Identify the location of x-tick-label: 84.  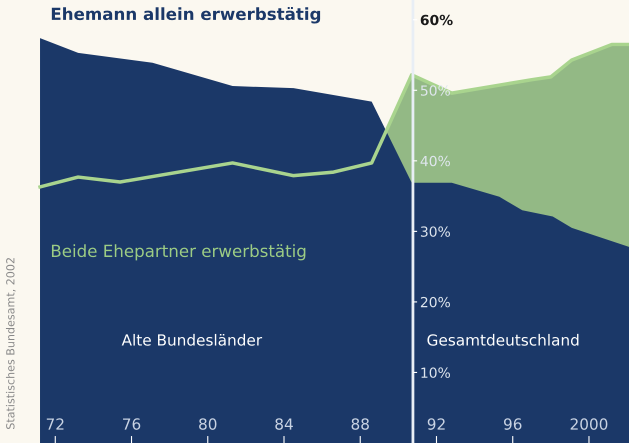
(284, 424).